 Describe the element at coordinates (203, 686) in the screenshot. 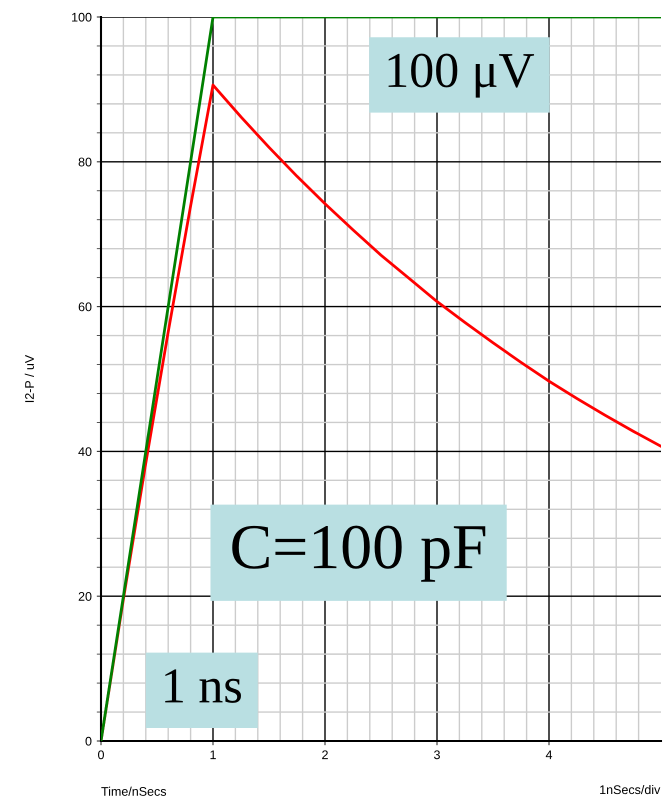

I see `annotation: 1 ns` at that location.